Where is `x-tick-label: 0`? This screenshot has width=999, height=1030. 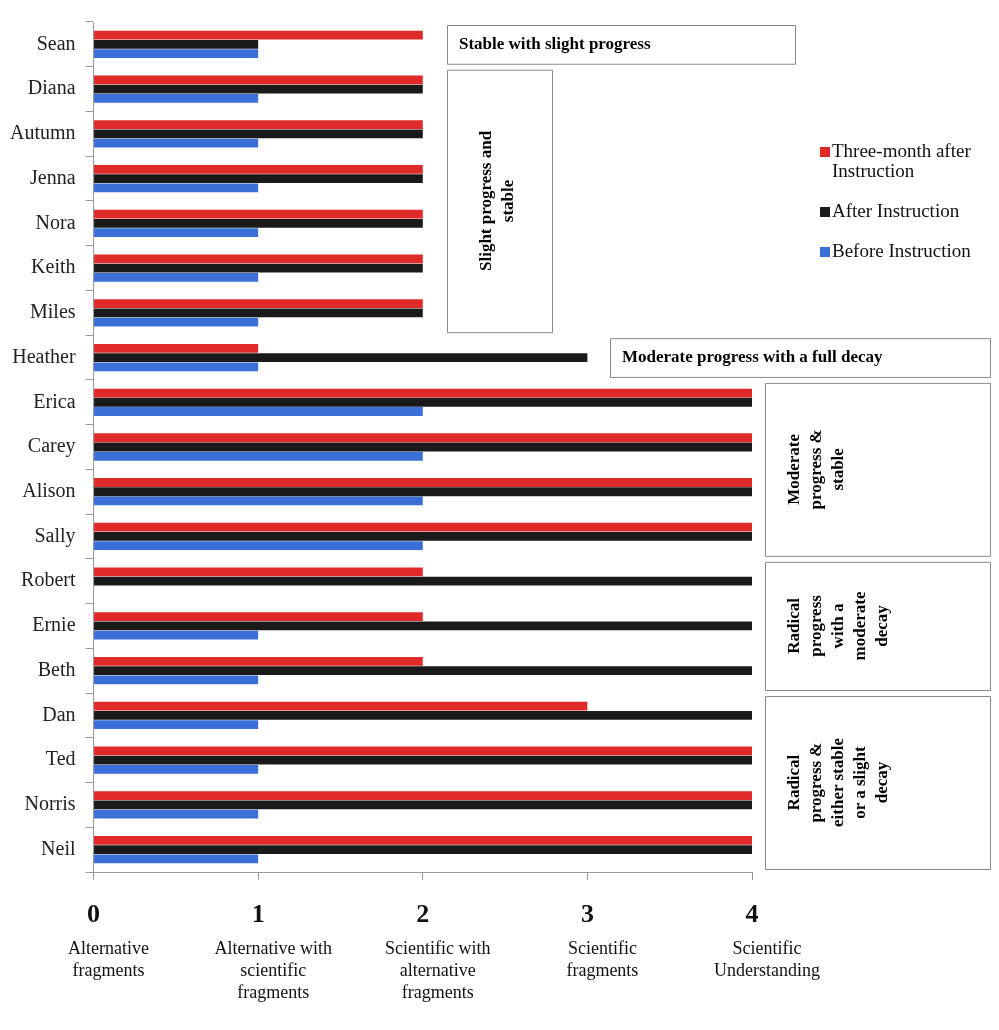 x-tick-label: 0 is located at coordinates (94, 913).